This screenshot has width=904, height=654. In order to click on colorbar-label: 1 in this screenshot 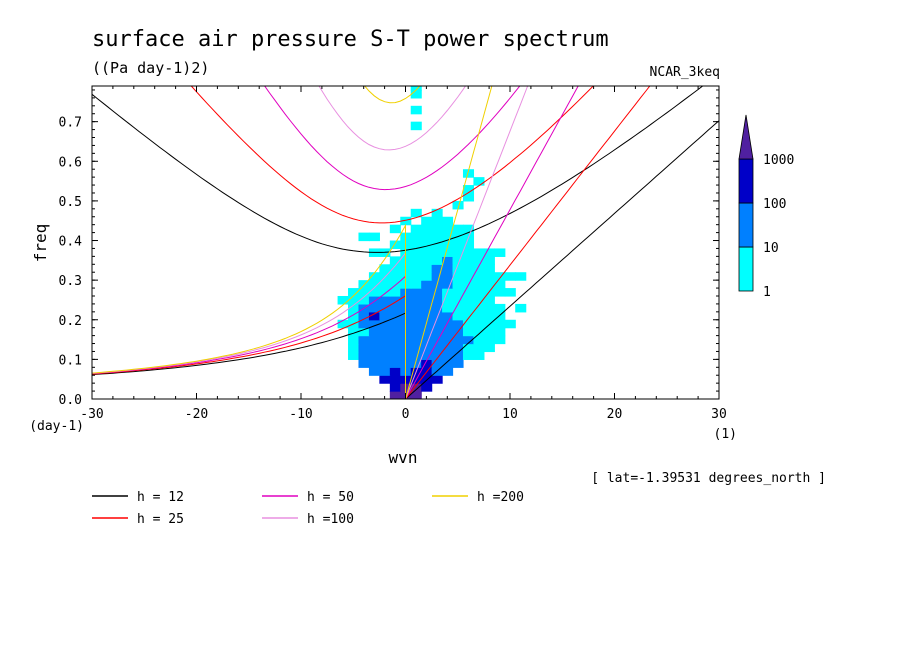, I will do `click(767, 292)`.